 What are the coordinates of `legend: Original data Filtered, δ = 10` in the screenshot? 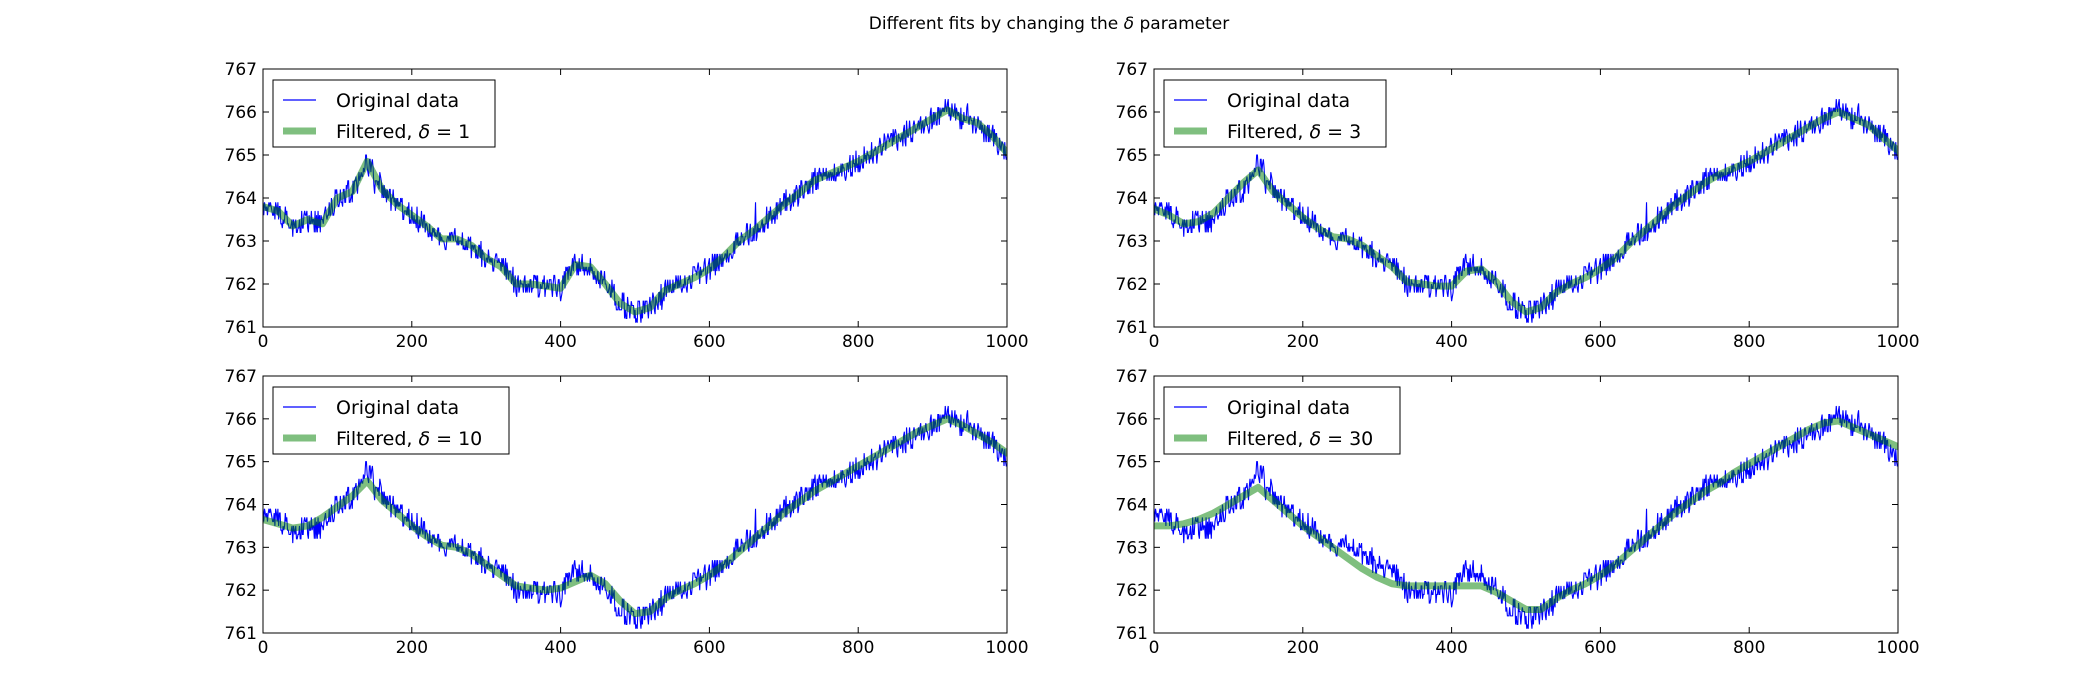 It's located at (391, 420).